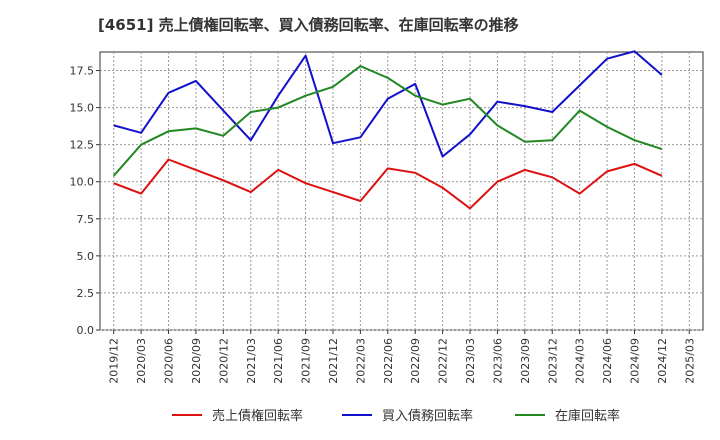 Image resolution: width=720 pixels, height=440 pixels. What do you see at coordinates (82, 71) in the screenshot?
I see `y-tick-label: 17.5` at bounding box center [82, 71].